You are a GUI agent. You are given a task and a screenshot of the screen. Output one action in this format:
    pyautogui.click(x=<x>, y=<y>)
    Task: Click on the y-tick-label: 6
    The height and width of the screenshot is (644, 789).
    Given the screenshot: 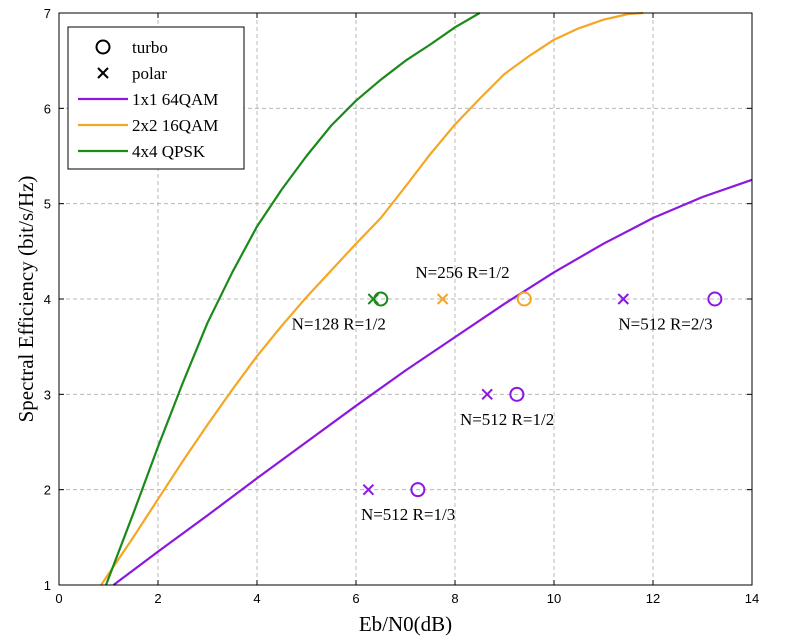 What is the action you would take?
    pyautogui.click(x=47, y=108)
    